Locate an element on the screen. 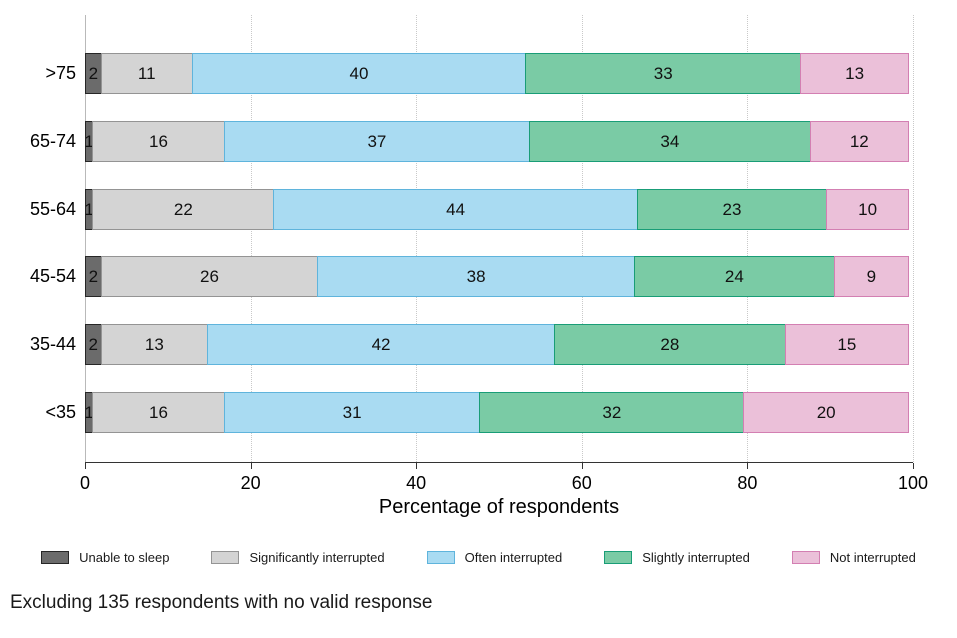  bar-segment: 10 is located at coordinates (867, 209).